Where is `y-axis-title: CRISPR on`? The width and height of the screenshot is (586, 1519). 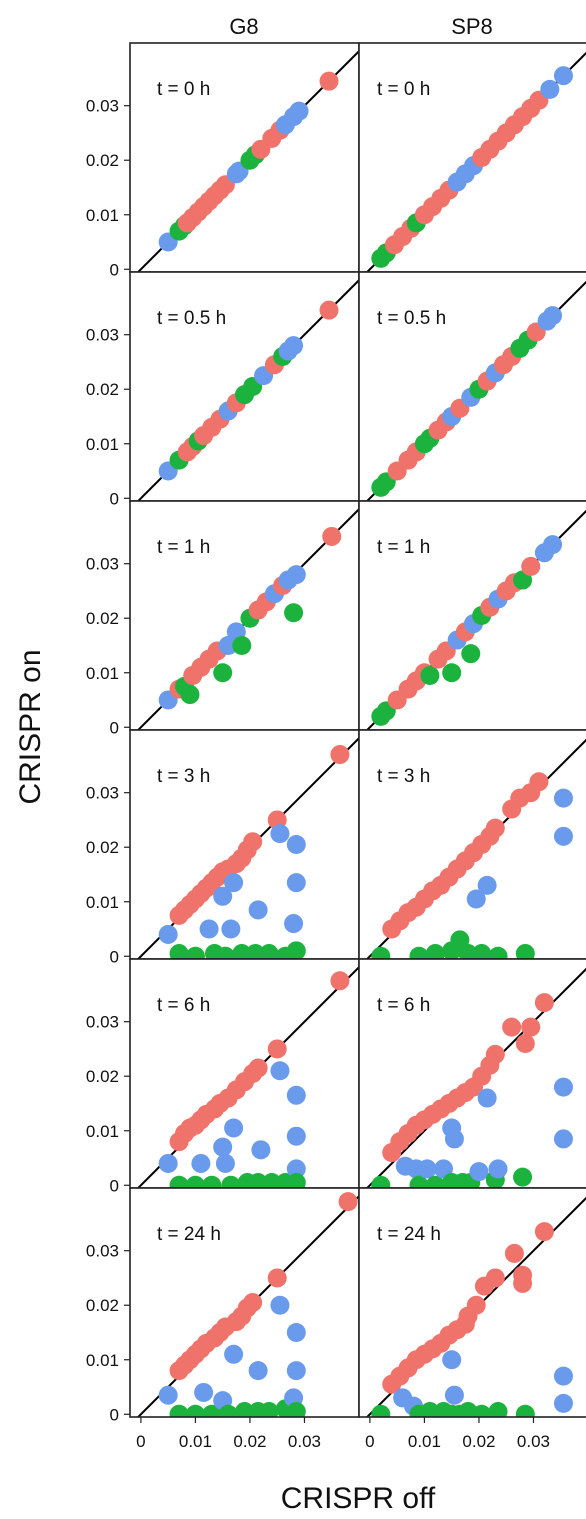 y-axis-title: CRISPR on is located at coordinates (30, 726).